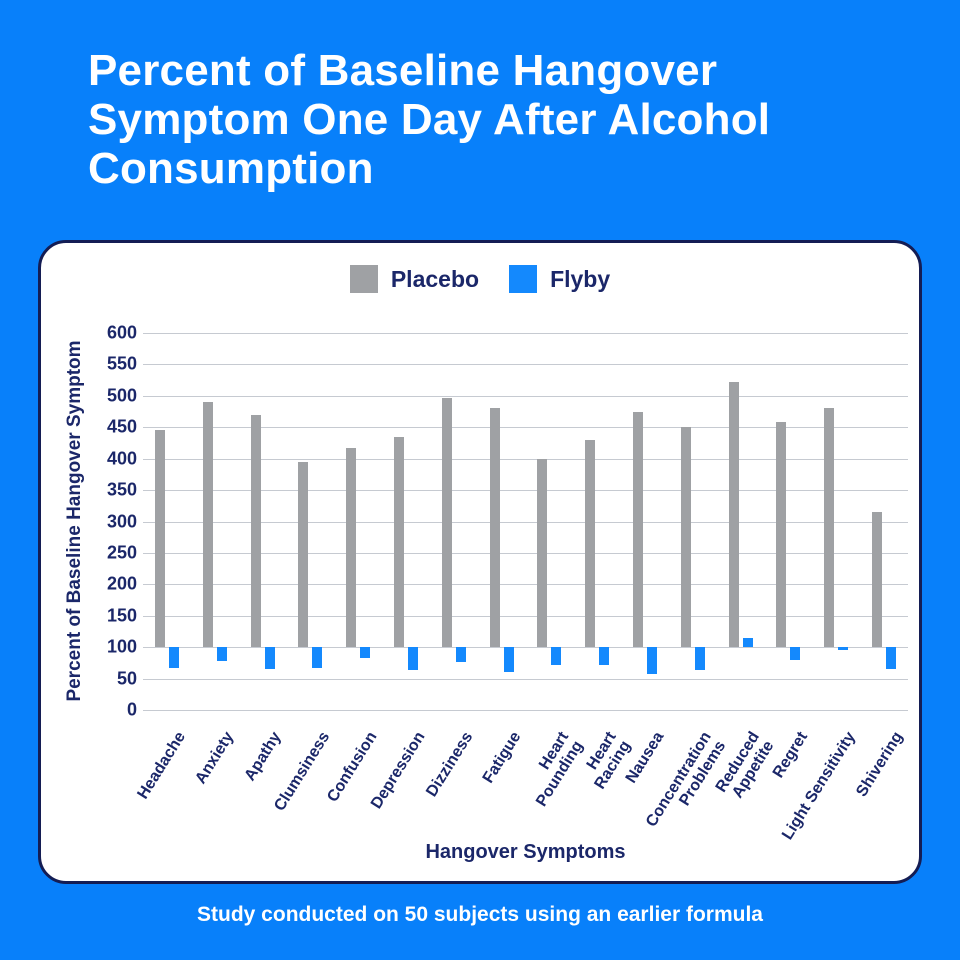  Describe the element at coordinates (609, 761) in the screenshot. I see `x-tick-label: Heart Racing` at that location.